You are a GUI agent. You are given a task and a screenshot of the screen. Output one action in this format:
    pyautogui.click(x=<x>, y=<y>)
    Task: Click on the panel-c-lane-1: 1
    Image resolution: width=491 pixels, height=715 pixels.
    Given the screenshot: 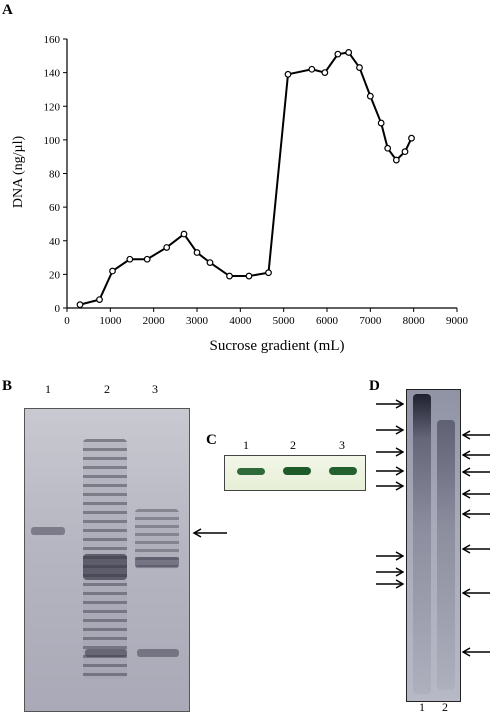 What is the action you would take?
    pyautogui.click(x=246, y=445)
    